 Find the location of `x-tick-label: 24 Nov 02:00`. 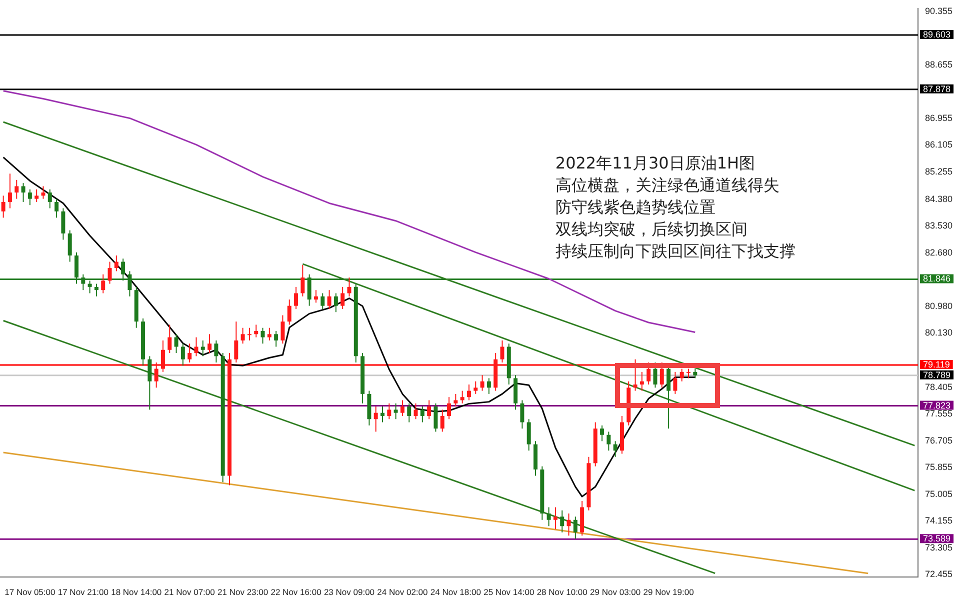

x-tick-label: 24 Nov 02:00 is located at coordinates (402, 592).